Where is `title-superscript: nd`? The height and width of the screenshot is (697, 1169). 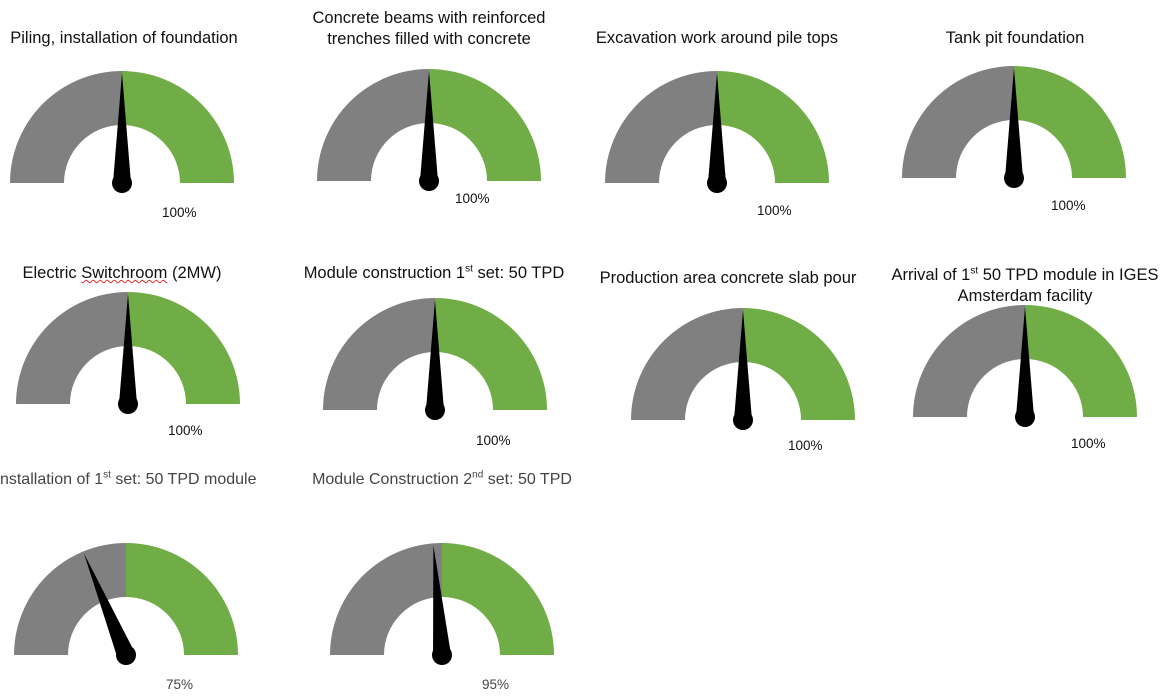
title-superscript: nd is located at coordinates (478, 475).